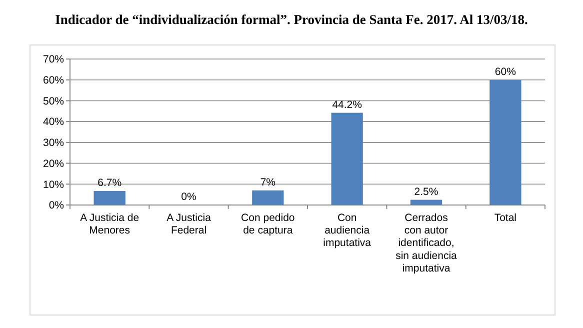 Image resolution: width=583 pixels, height=328 pixels. What do you see at coordinates (53, 164) in the screenshot?
I see `y-tick-label: 20%` at bounding box center [53, 164].